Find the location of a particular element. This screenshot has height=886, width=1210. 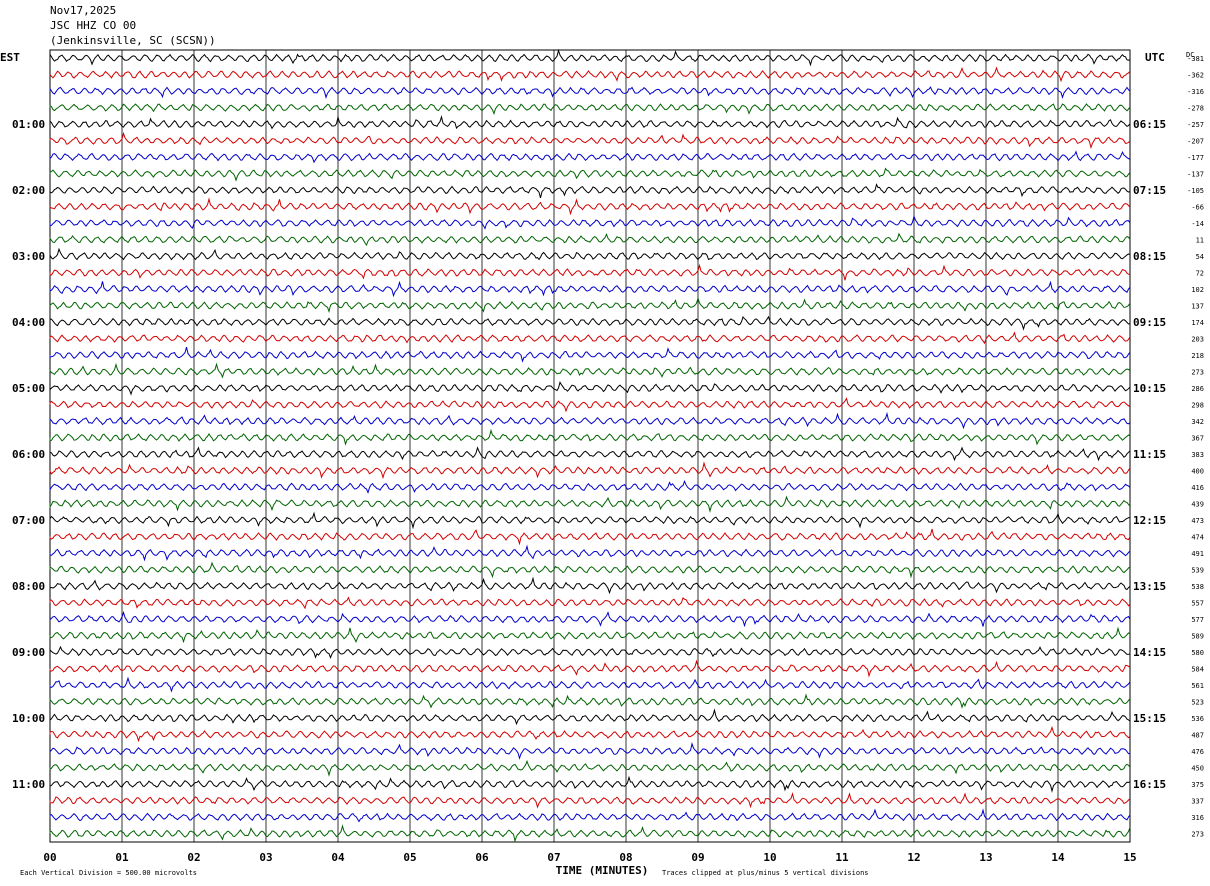

x-tick-label: 13 is located at coordinates (985, 857).